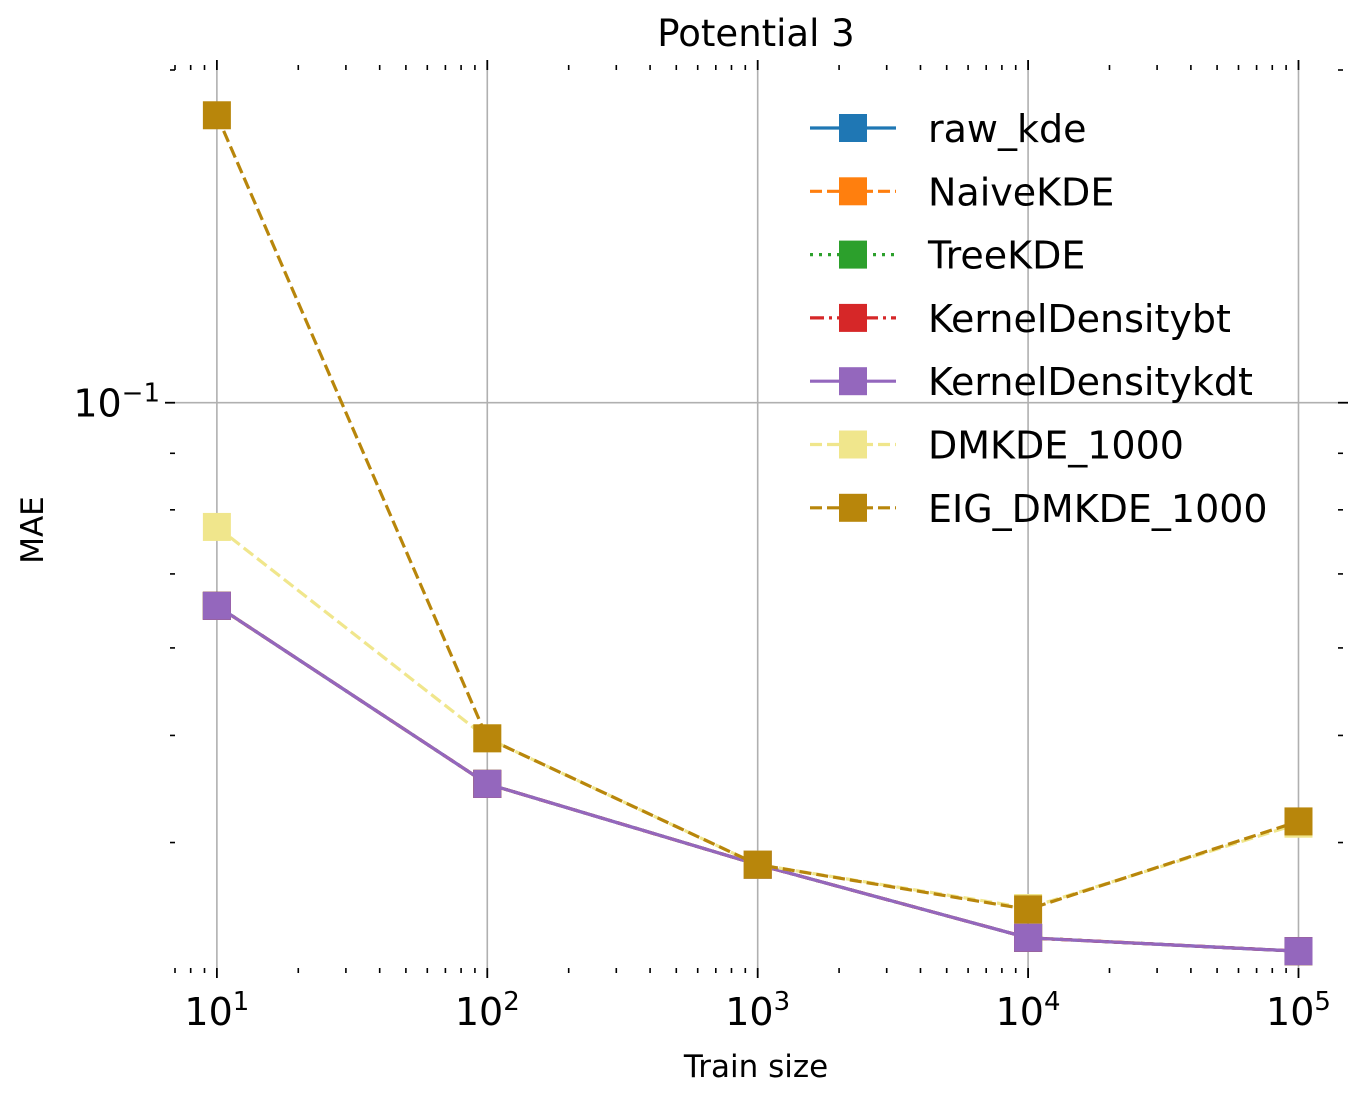 The height and width of the screenshot is (1098, 1352). Describe the element at coordinates (1079, 319) in the screenshot. I see `legend-label-kerneldensitybt: KernelDensitybt` at that location.